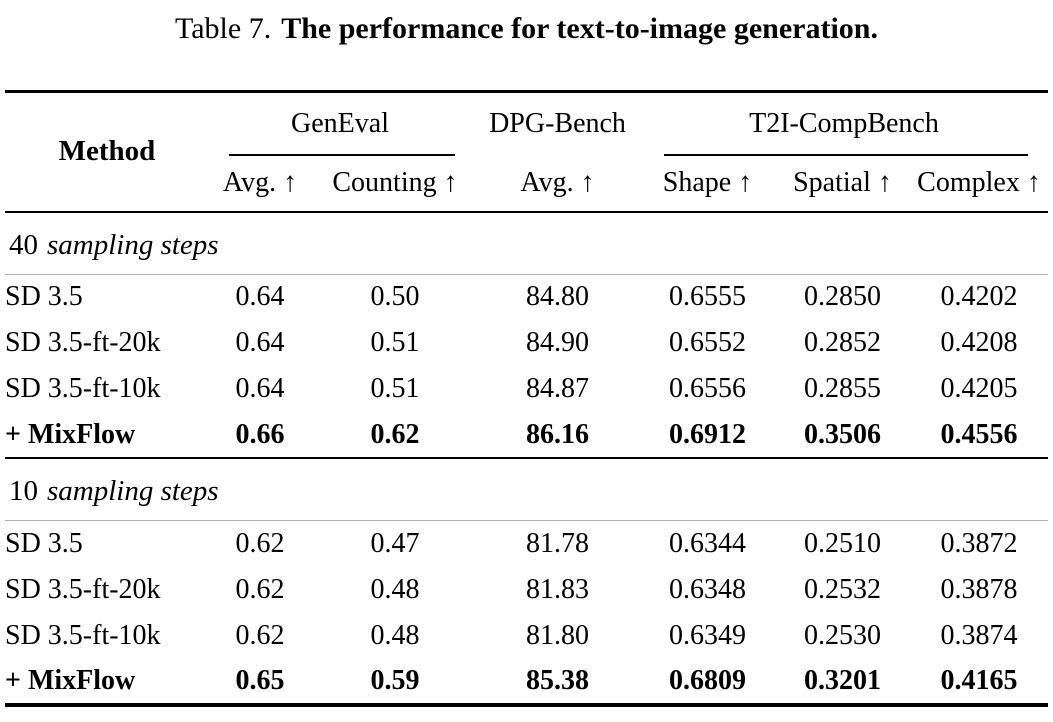 Image resolution: width=1053 pixels, height=722 pixels. I want to click on group-header-t2i-compbench: T2I-CompBench, so click(844, 124).